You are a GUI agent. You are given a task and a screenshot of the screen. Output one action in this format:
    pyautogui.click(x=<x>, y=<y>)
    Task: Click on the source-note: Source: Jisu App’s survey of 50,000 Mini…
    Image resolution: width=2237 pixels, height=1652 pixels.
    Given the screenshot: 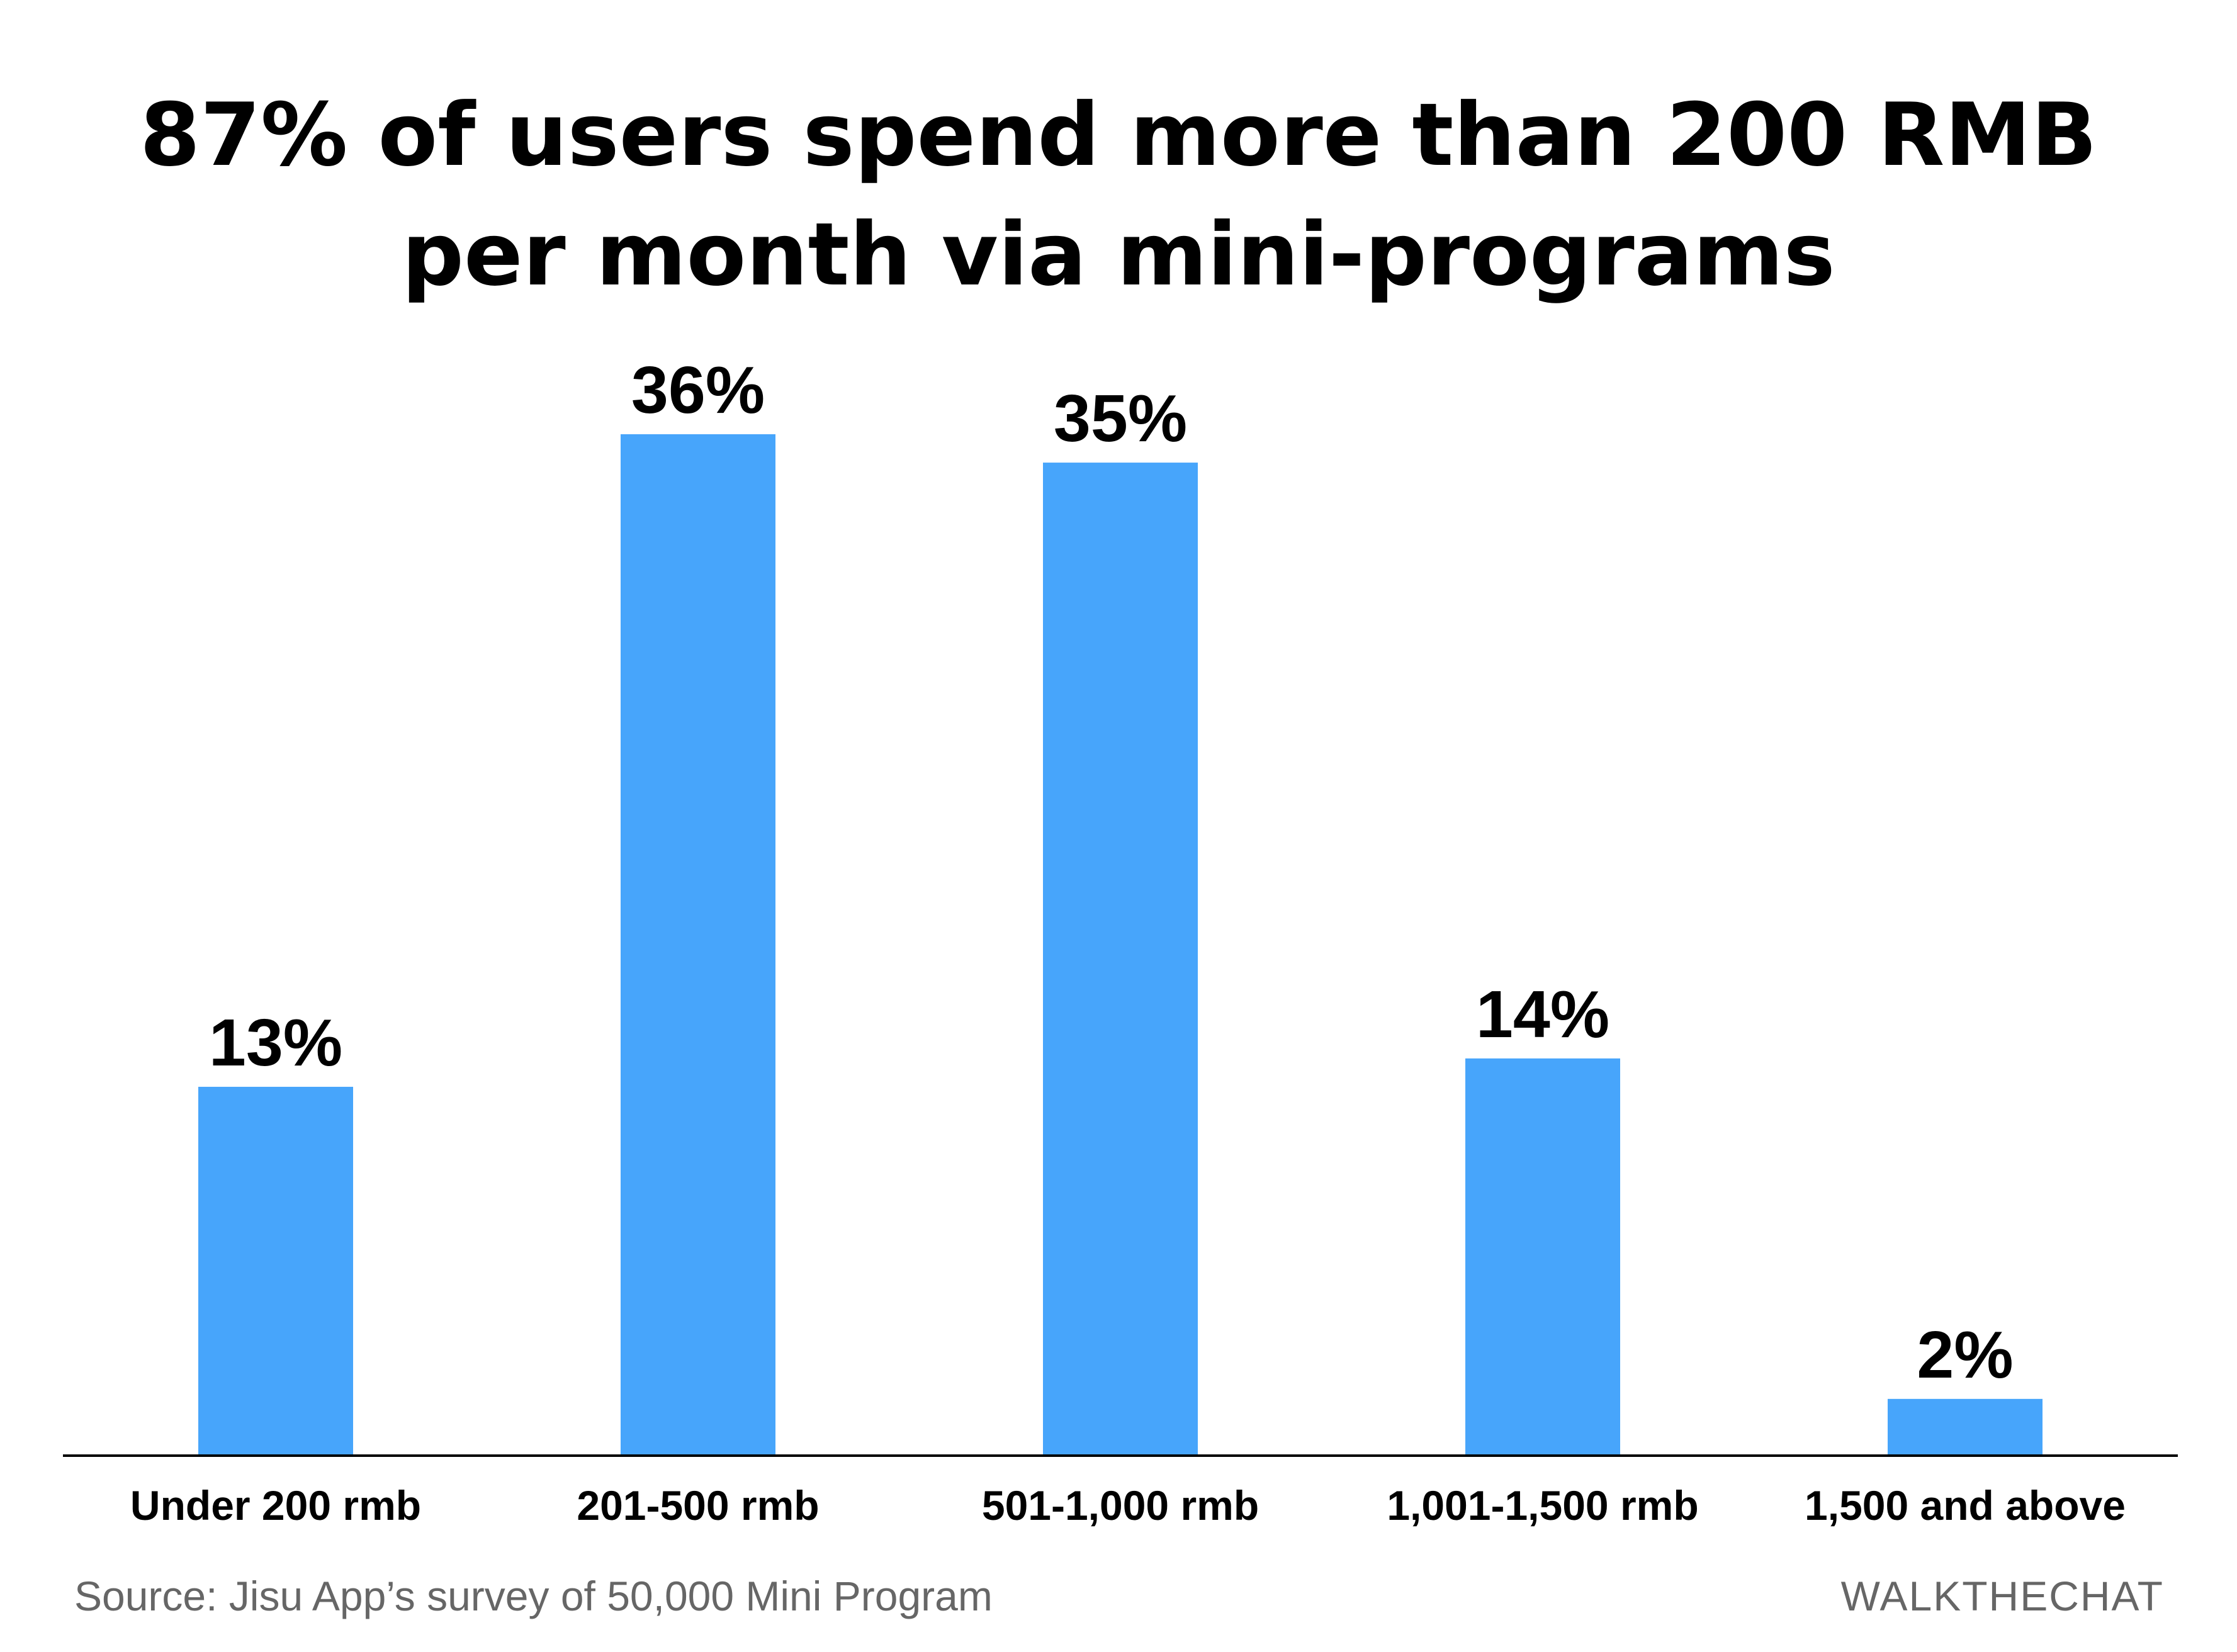 What is the action you would take?
    pyautogui.click(x=533, y=1596)
    